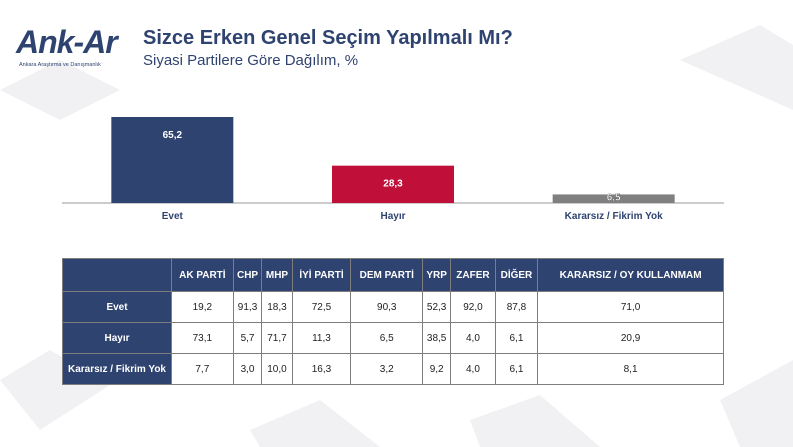  I want to click on table-cell: 7,7, so click(202, 369).